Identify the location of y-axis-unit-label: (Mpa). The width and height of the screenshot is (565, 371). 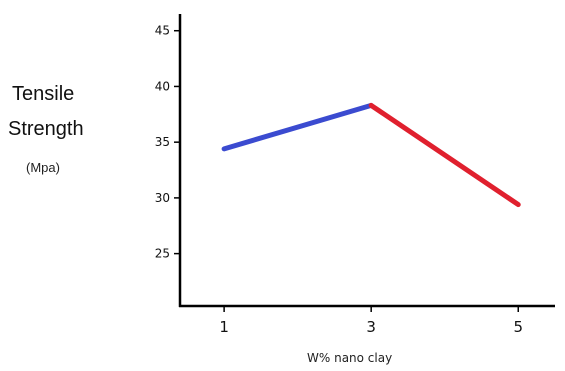
(43, 167).